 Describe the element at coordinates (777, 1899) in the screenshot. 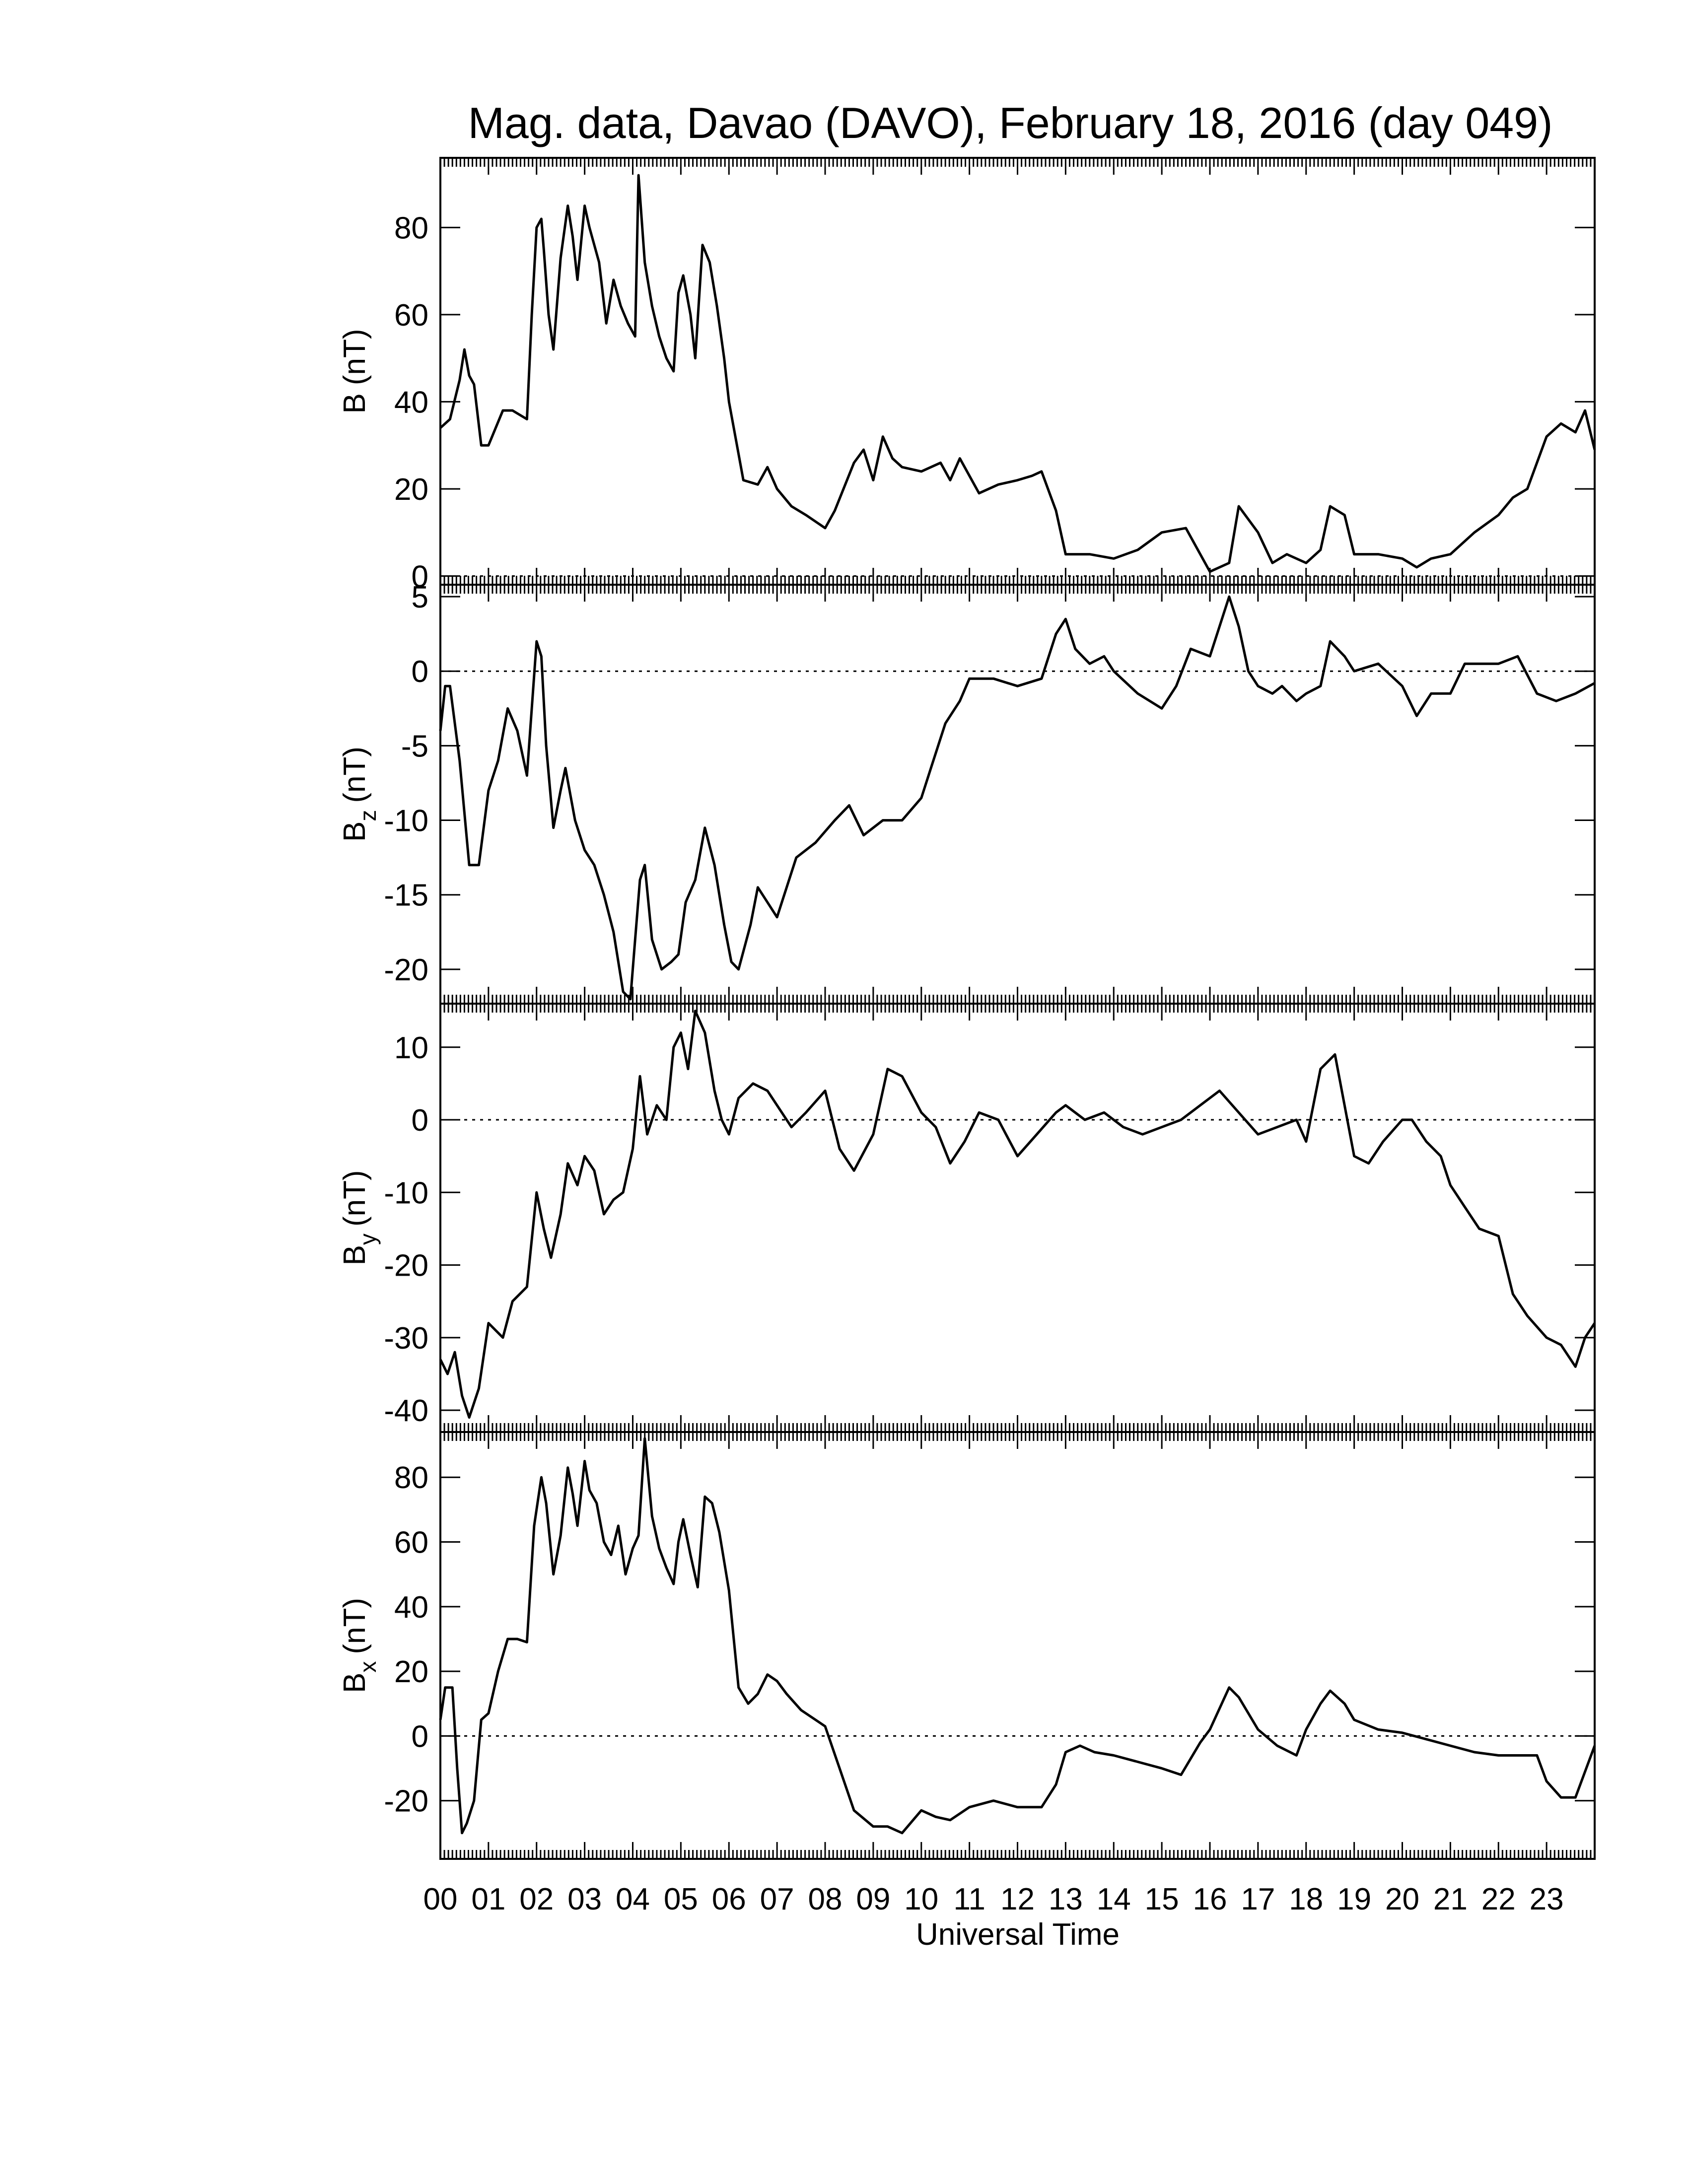

I see `x-tick-label: 07` at that location.